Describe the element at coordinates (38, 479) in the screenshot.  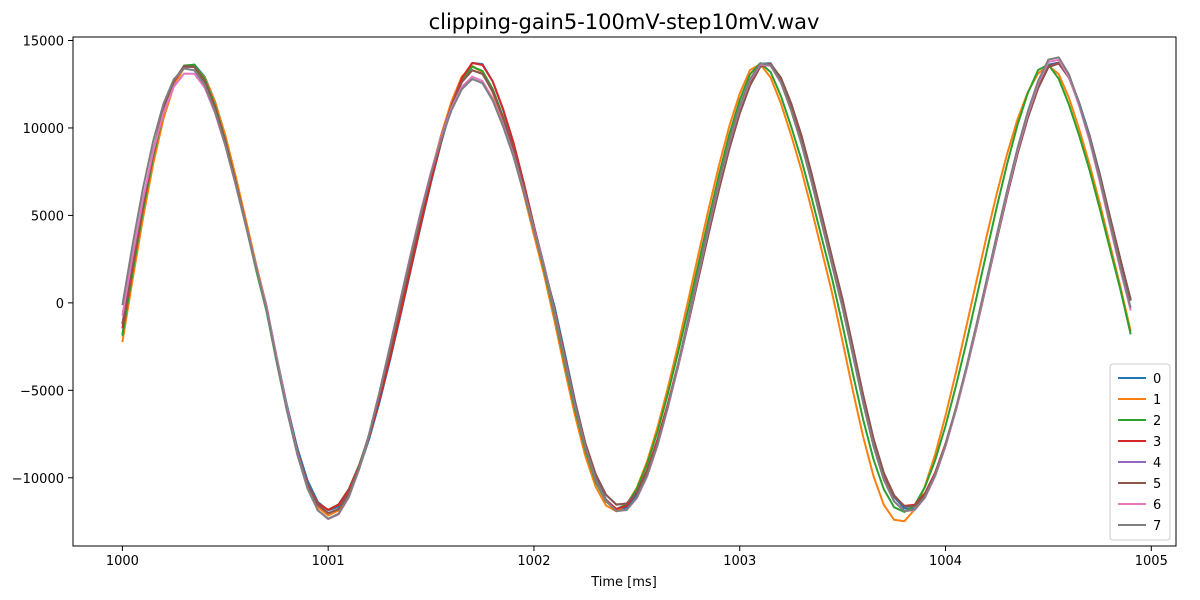
I see `y-tick-label: −10000` at that location.